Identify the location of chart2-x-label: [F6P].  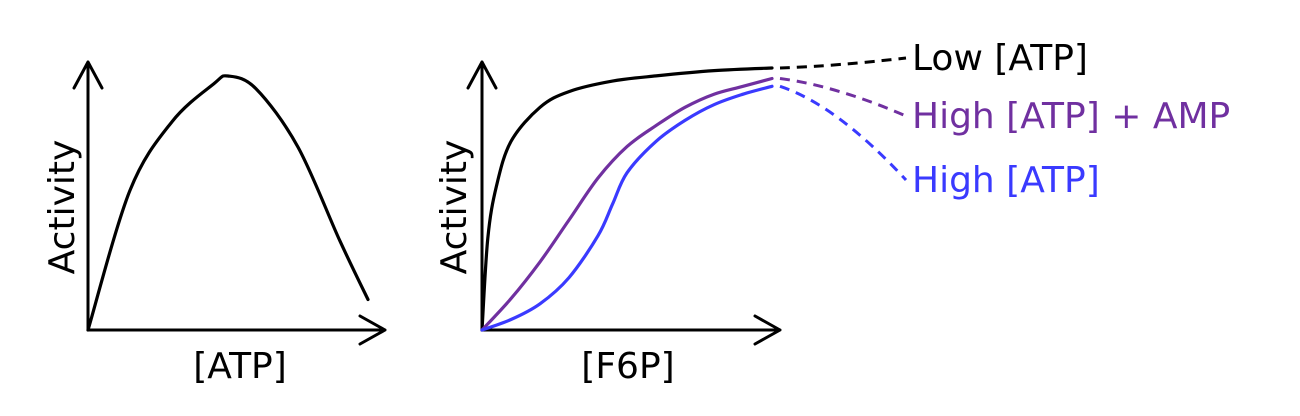
(627, 366).